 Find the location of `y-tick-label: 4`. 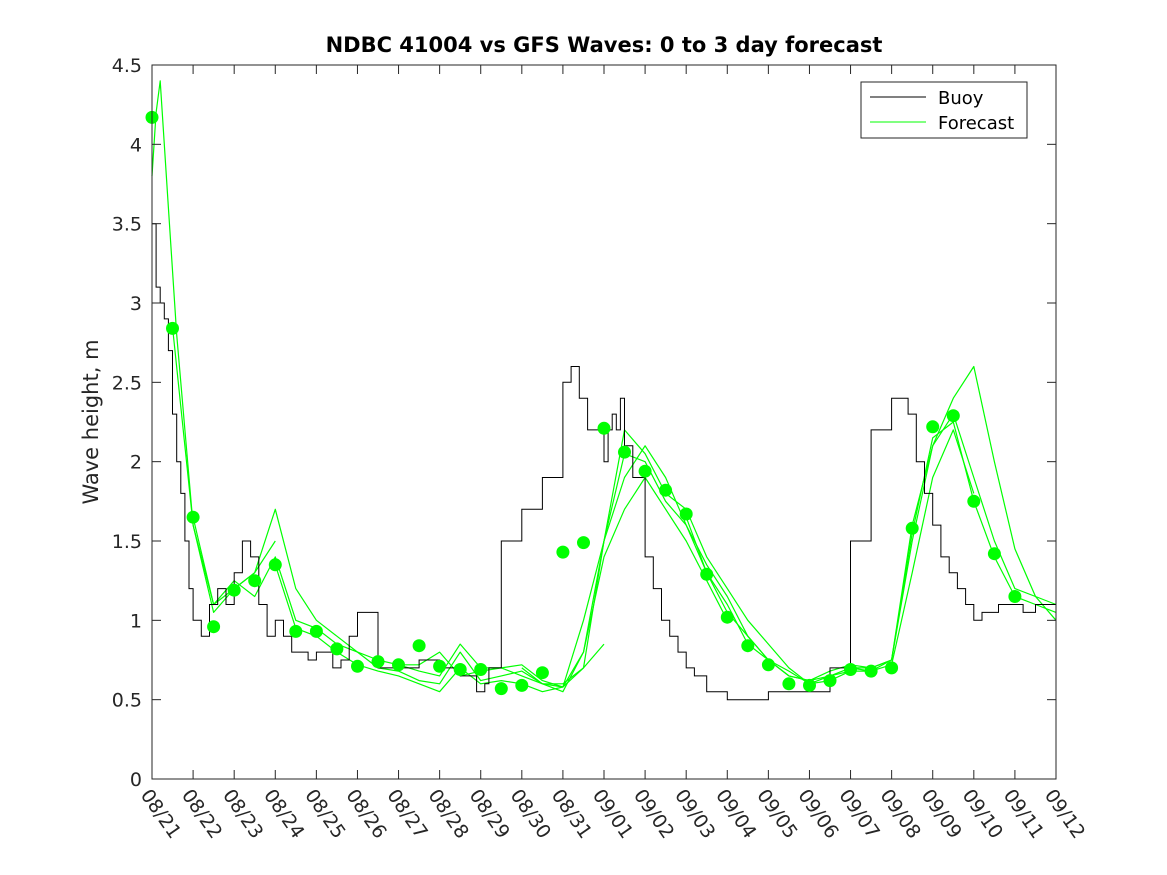

y-tick-label: 4 is located at coordinates (136, 145).